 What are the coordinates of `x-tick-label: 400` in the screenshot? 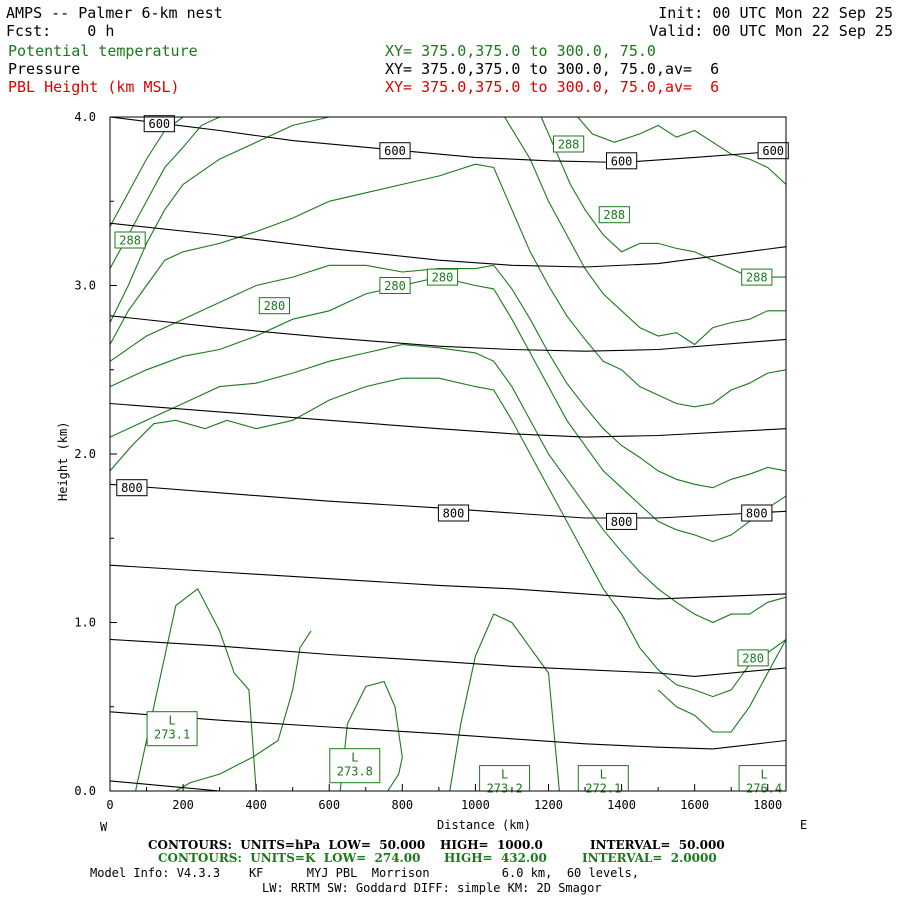 It's located at (256, 805).